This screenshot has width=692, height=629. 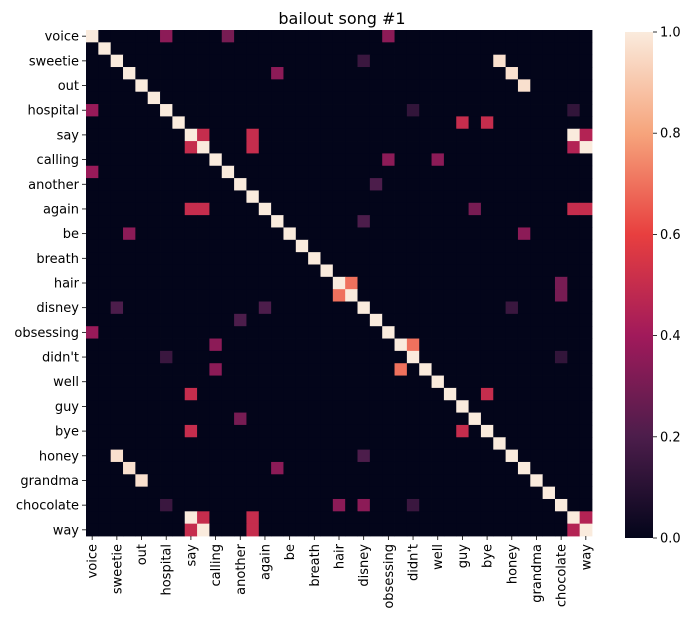 What do you see at coordinates (68, 86) in the screenshot?
I see `y-tick-label: out` at bounding box center [68, 86].